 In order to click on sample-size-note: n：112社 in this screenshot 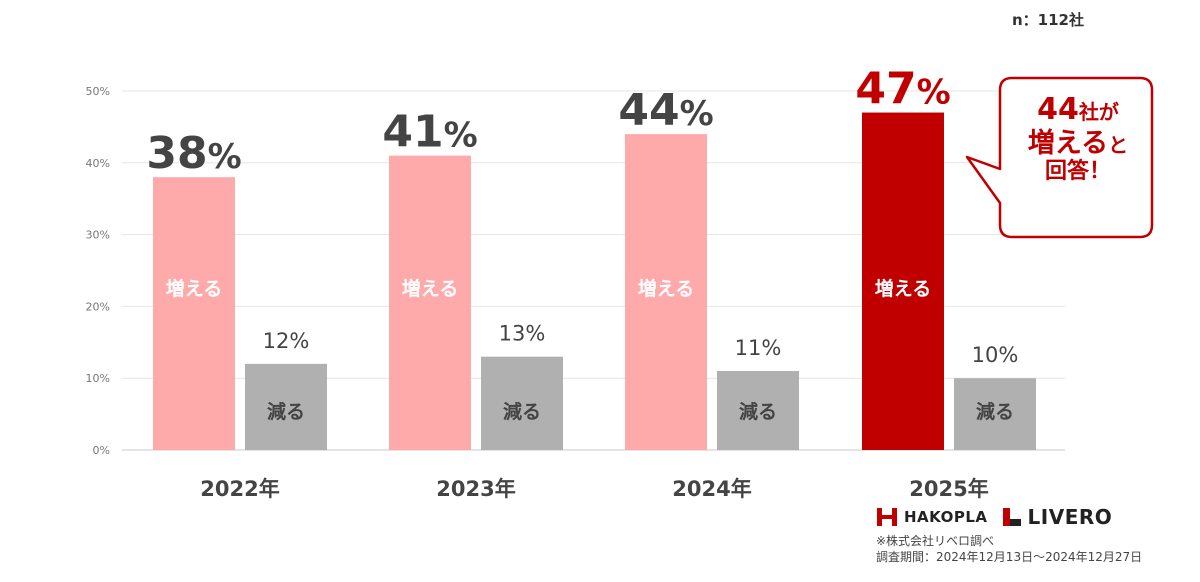, I will do `click(1048, 20)`.